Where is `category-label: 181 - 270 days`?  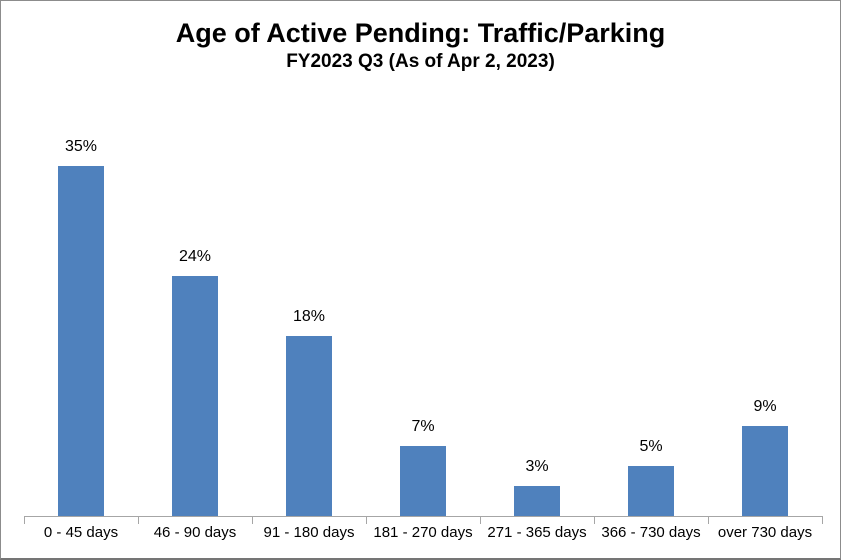
category-label: 181 - 270 days is located at coordinates (423, 532).